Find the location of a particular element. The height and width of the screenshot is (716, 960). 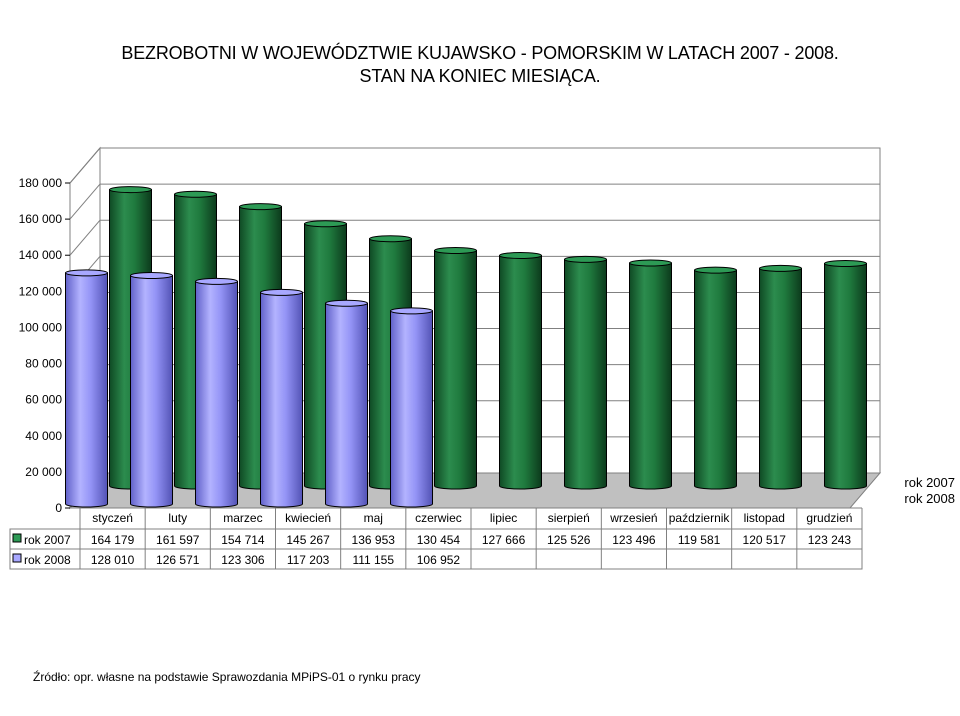

data-label: 128 010 is located at coordinates (113, 560).